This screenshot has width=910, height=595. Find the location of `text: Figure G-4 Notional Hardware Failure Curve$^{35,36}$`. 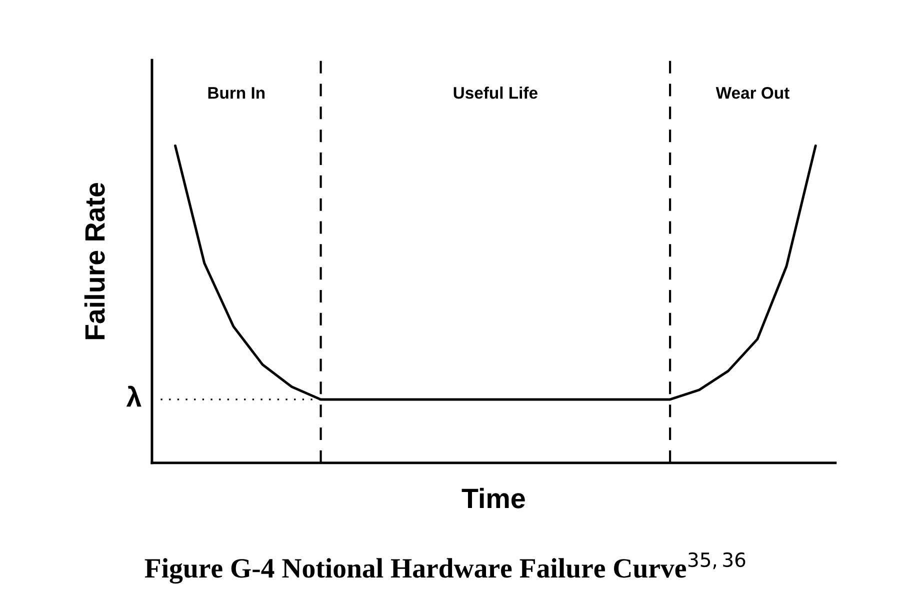

text: Figure G-4 Notional Hardware Failure Curve$^{35,36}$ is located at coordinates (445, 568).